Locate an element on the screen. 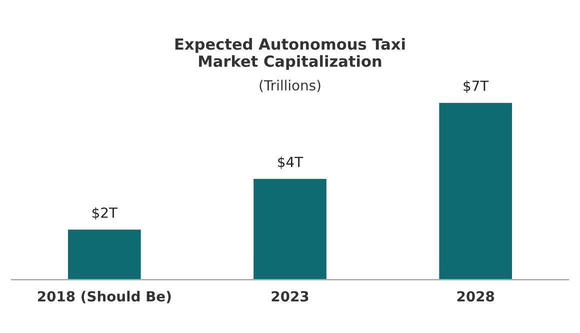  data-label: $2T is located at coordinates (105, 213).